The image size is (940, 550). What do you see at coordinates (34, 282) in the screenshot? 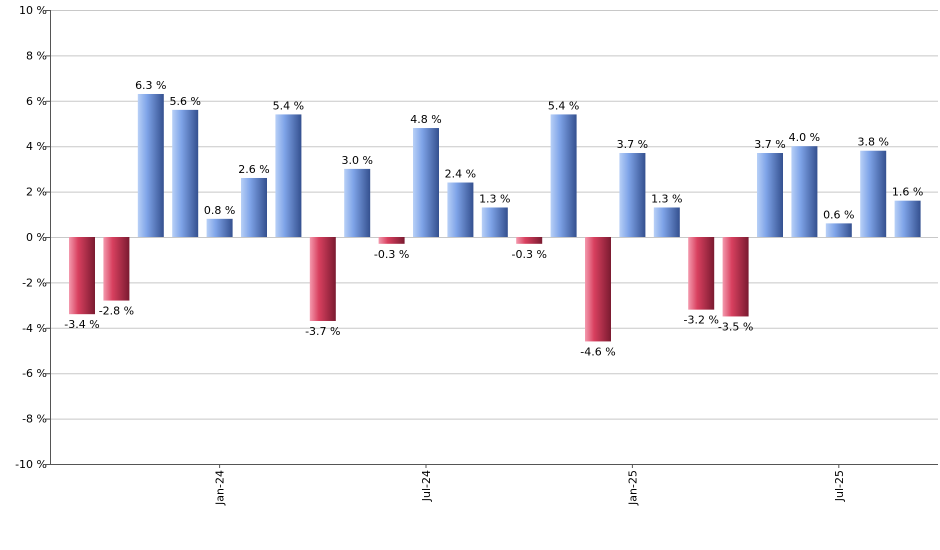
I see `y-tick-label: -2 %` at bounding box center [34, 282].